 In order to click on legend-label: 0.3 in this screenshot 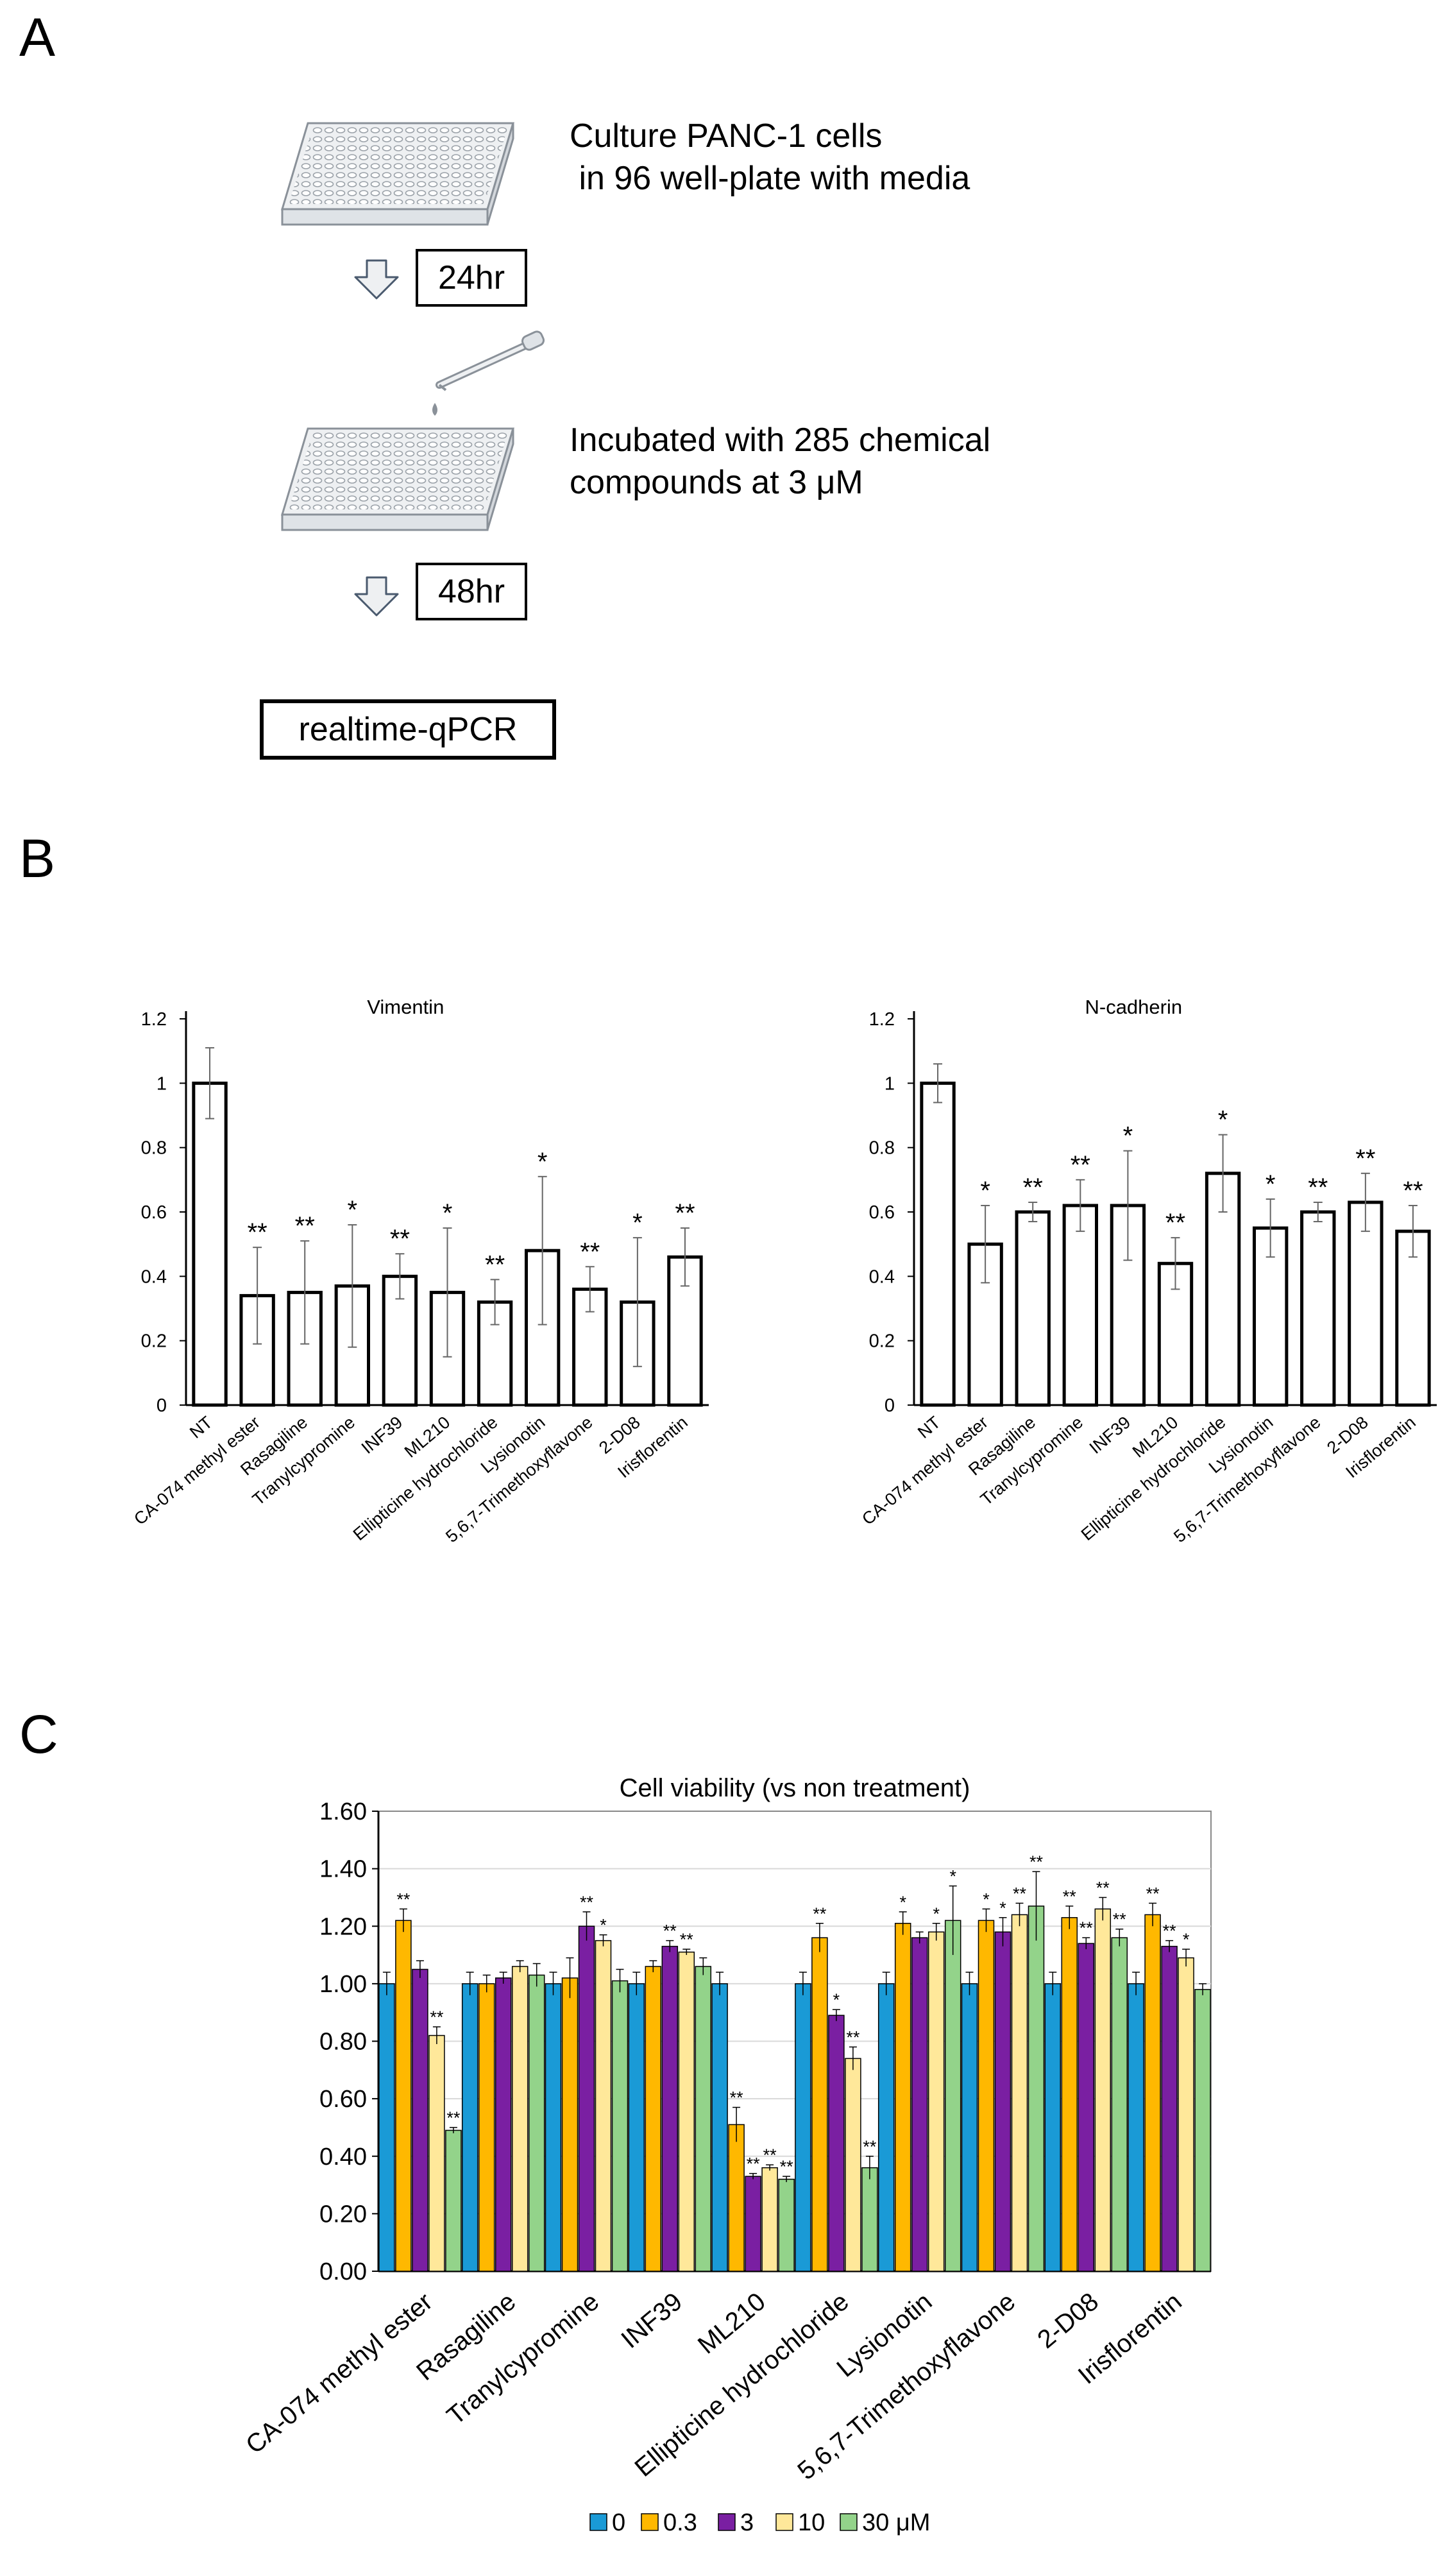, I will do `click(680, 2522)`.